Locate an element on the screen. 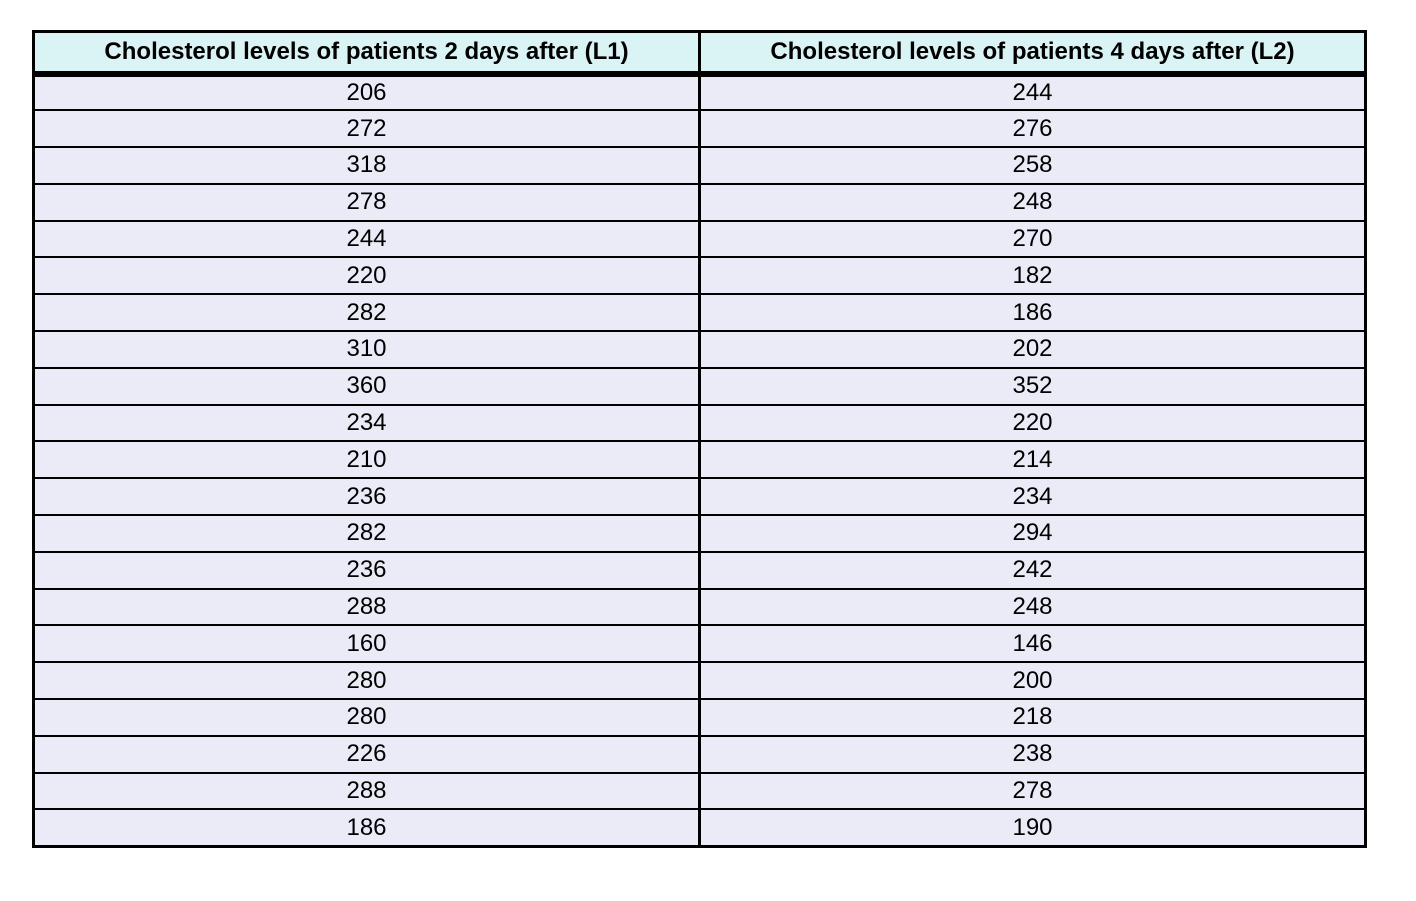  table-row: 282 294 is located at coordinates (699, 533).